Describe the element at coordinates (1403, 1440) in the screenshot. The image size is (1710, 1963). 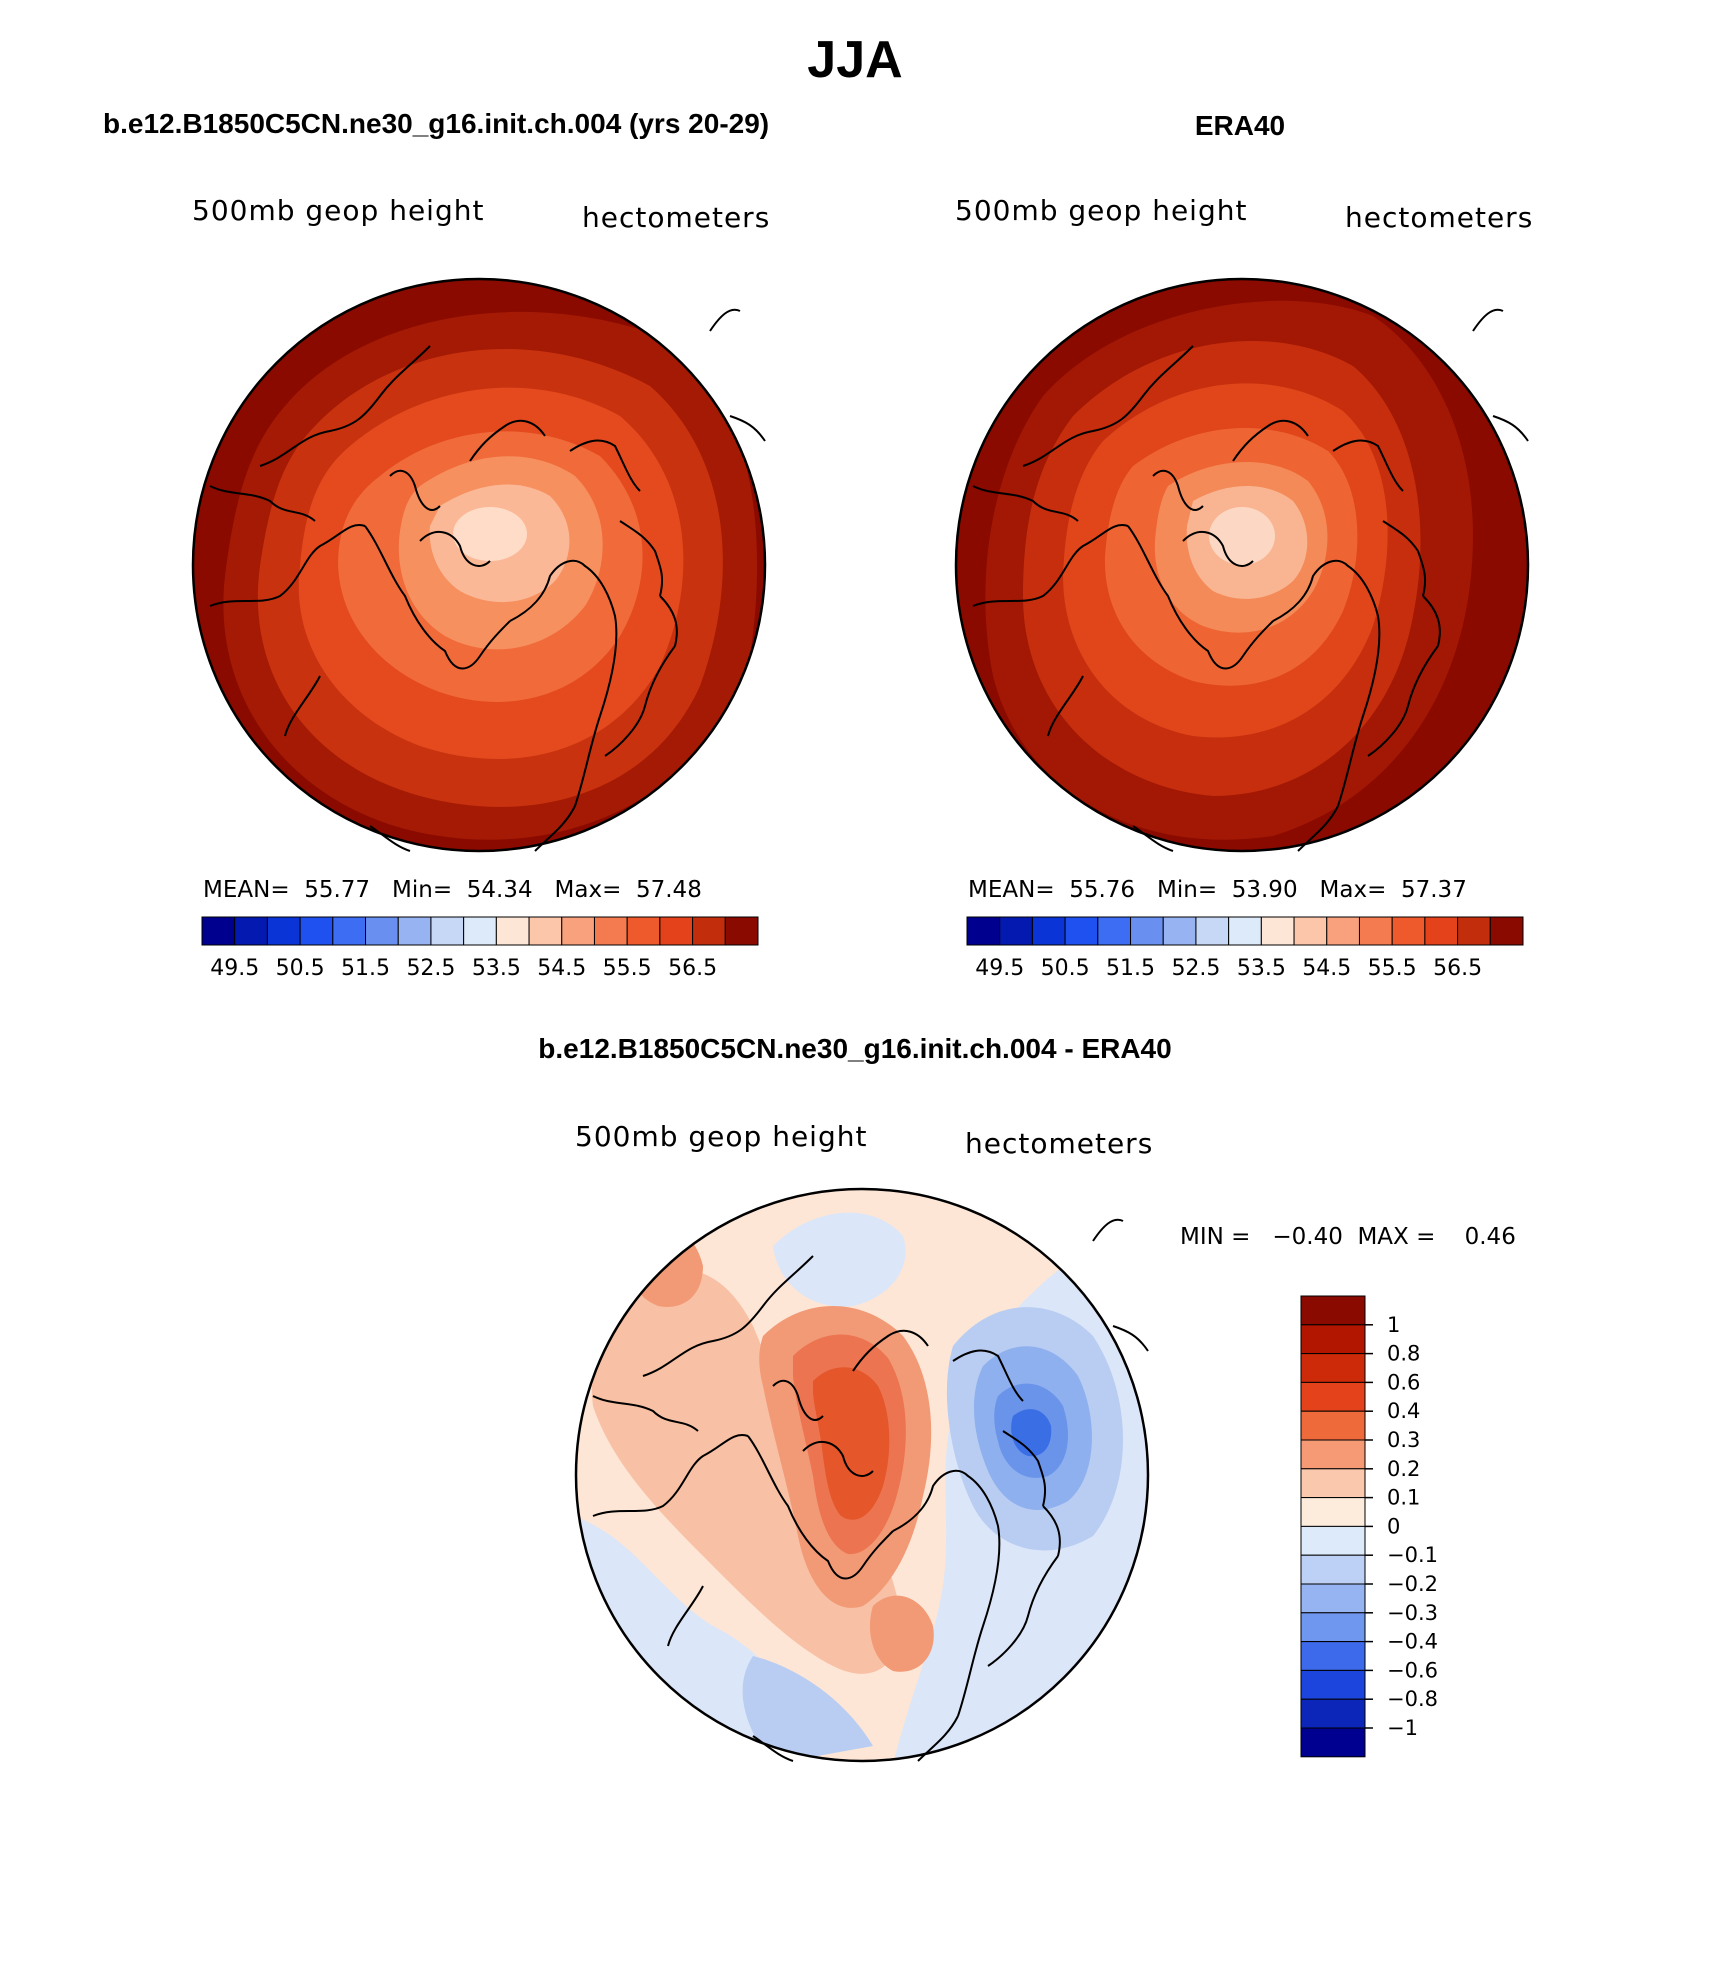
I see `diff-colorbar-tick-label: 0.3` at that location.